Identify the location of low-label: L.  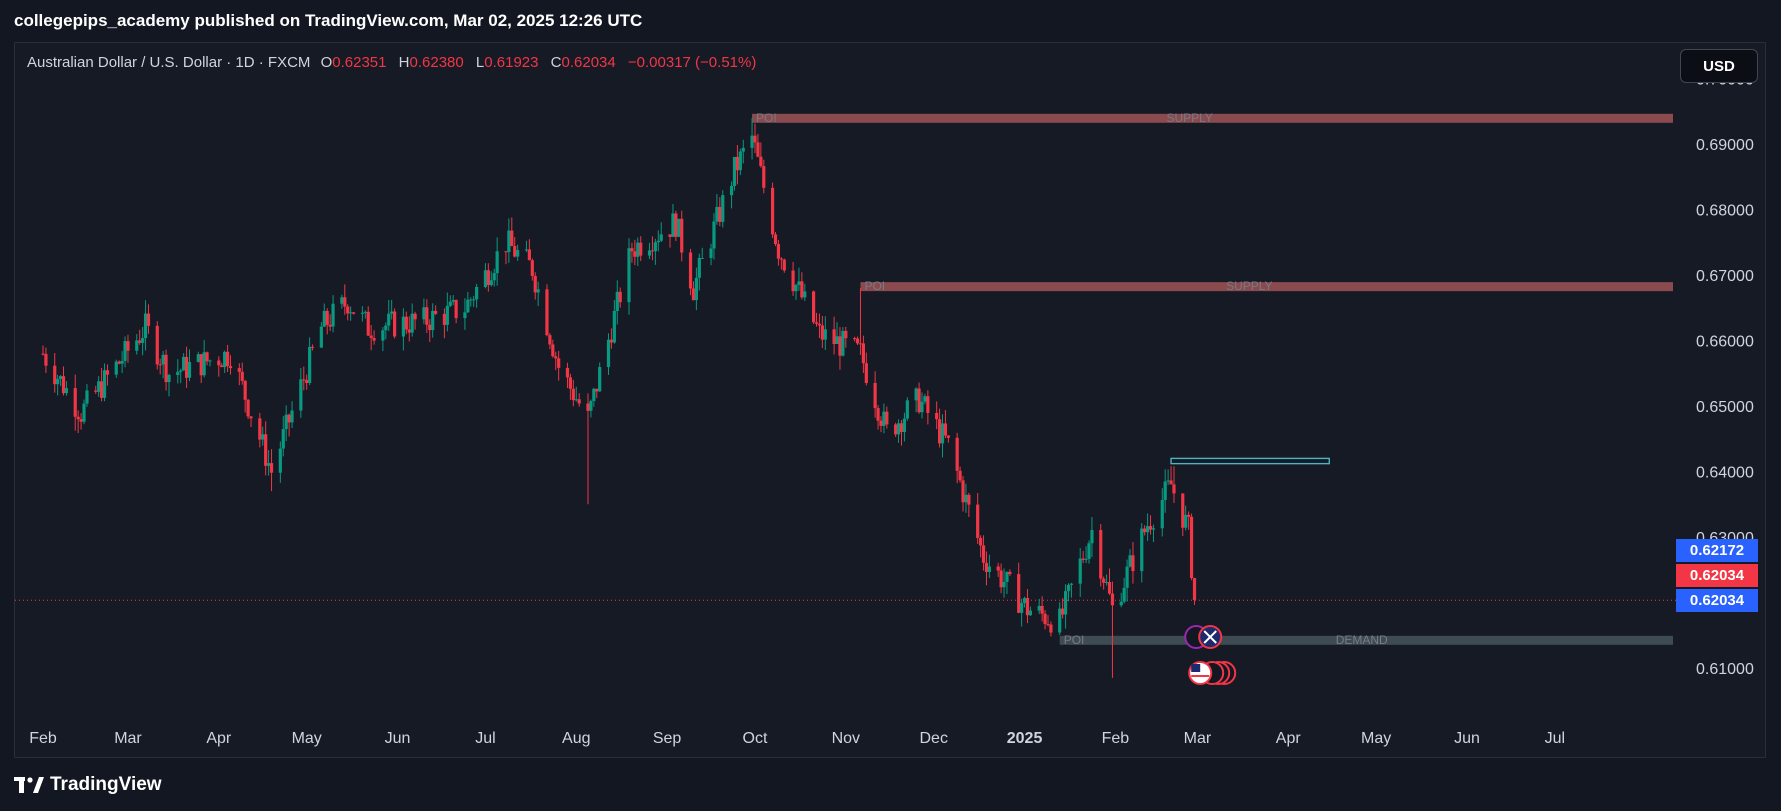
(480, 62).